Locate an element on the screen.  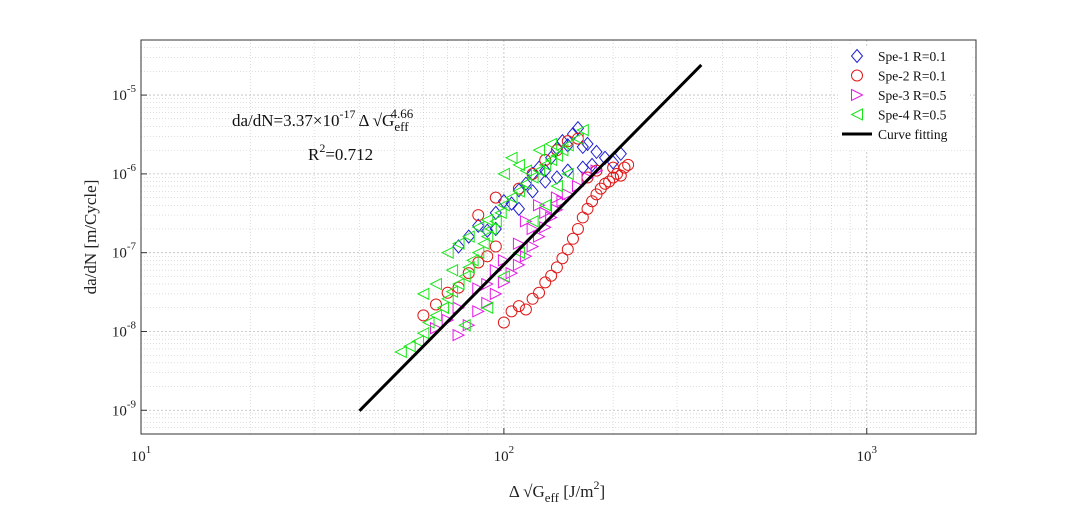
x-tick-exp: 1 is located at coordinates (149, 450).